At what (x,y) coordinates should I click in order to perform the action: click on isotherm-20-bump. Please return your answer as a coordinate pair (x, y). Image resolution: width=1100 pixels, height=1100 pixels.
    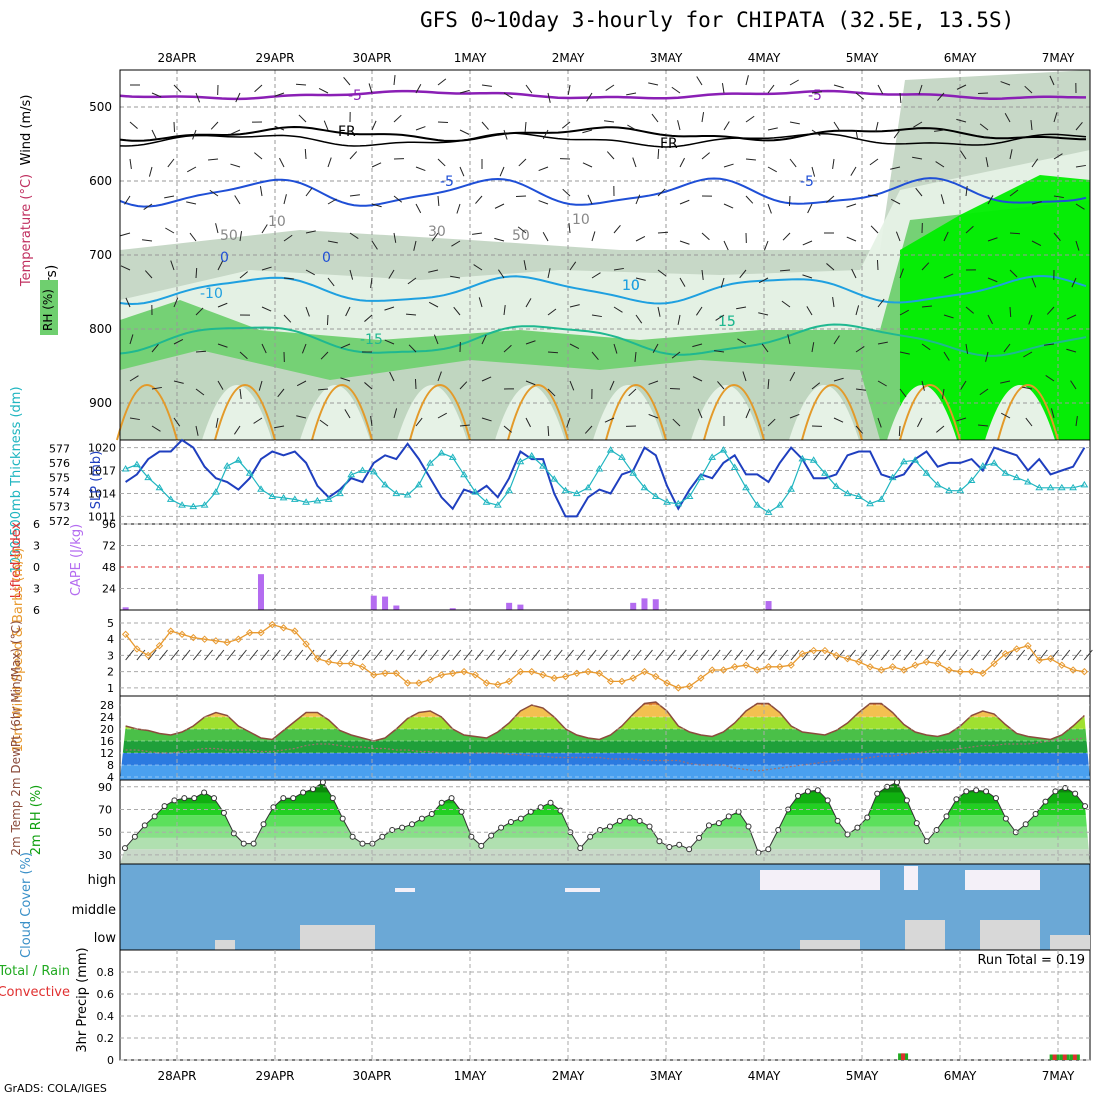
    Looking at the image, I should click on (930, 412).